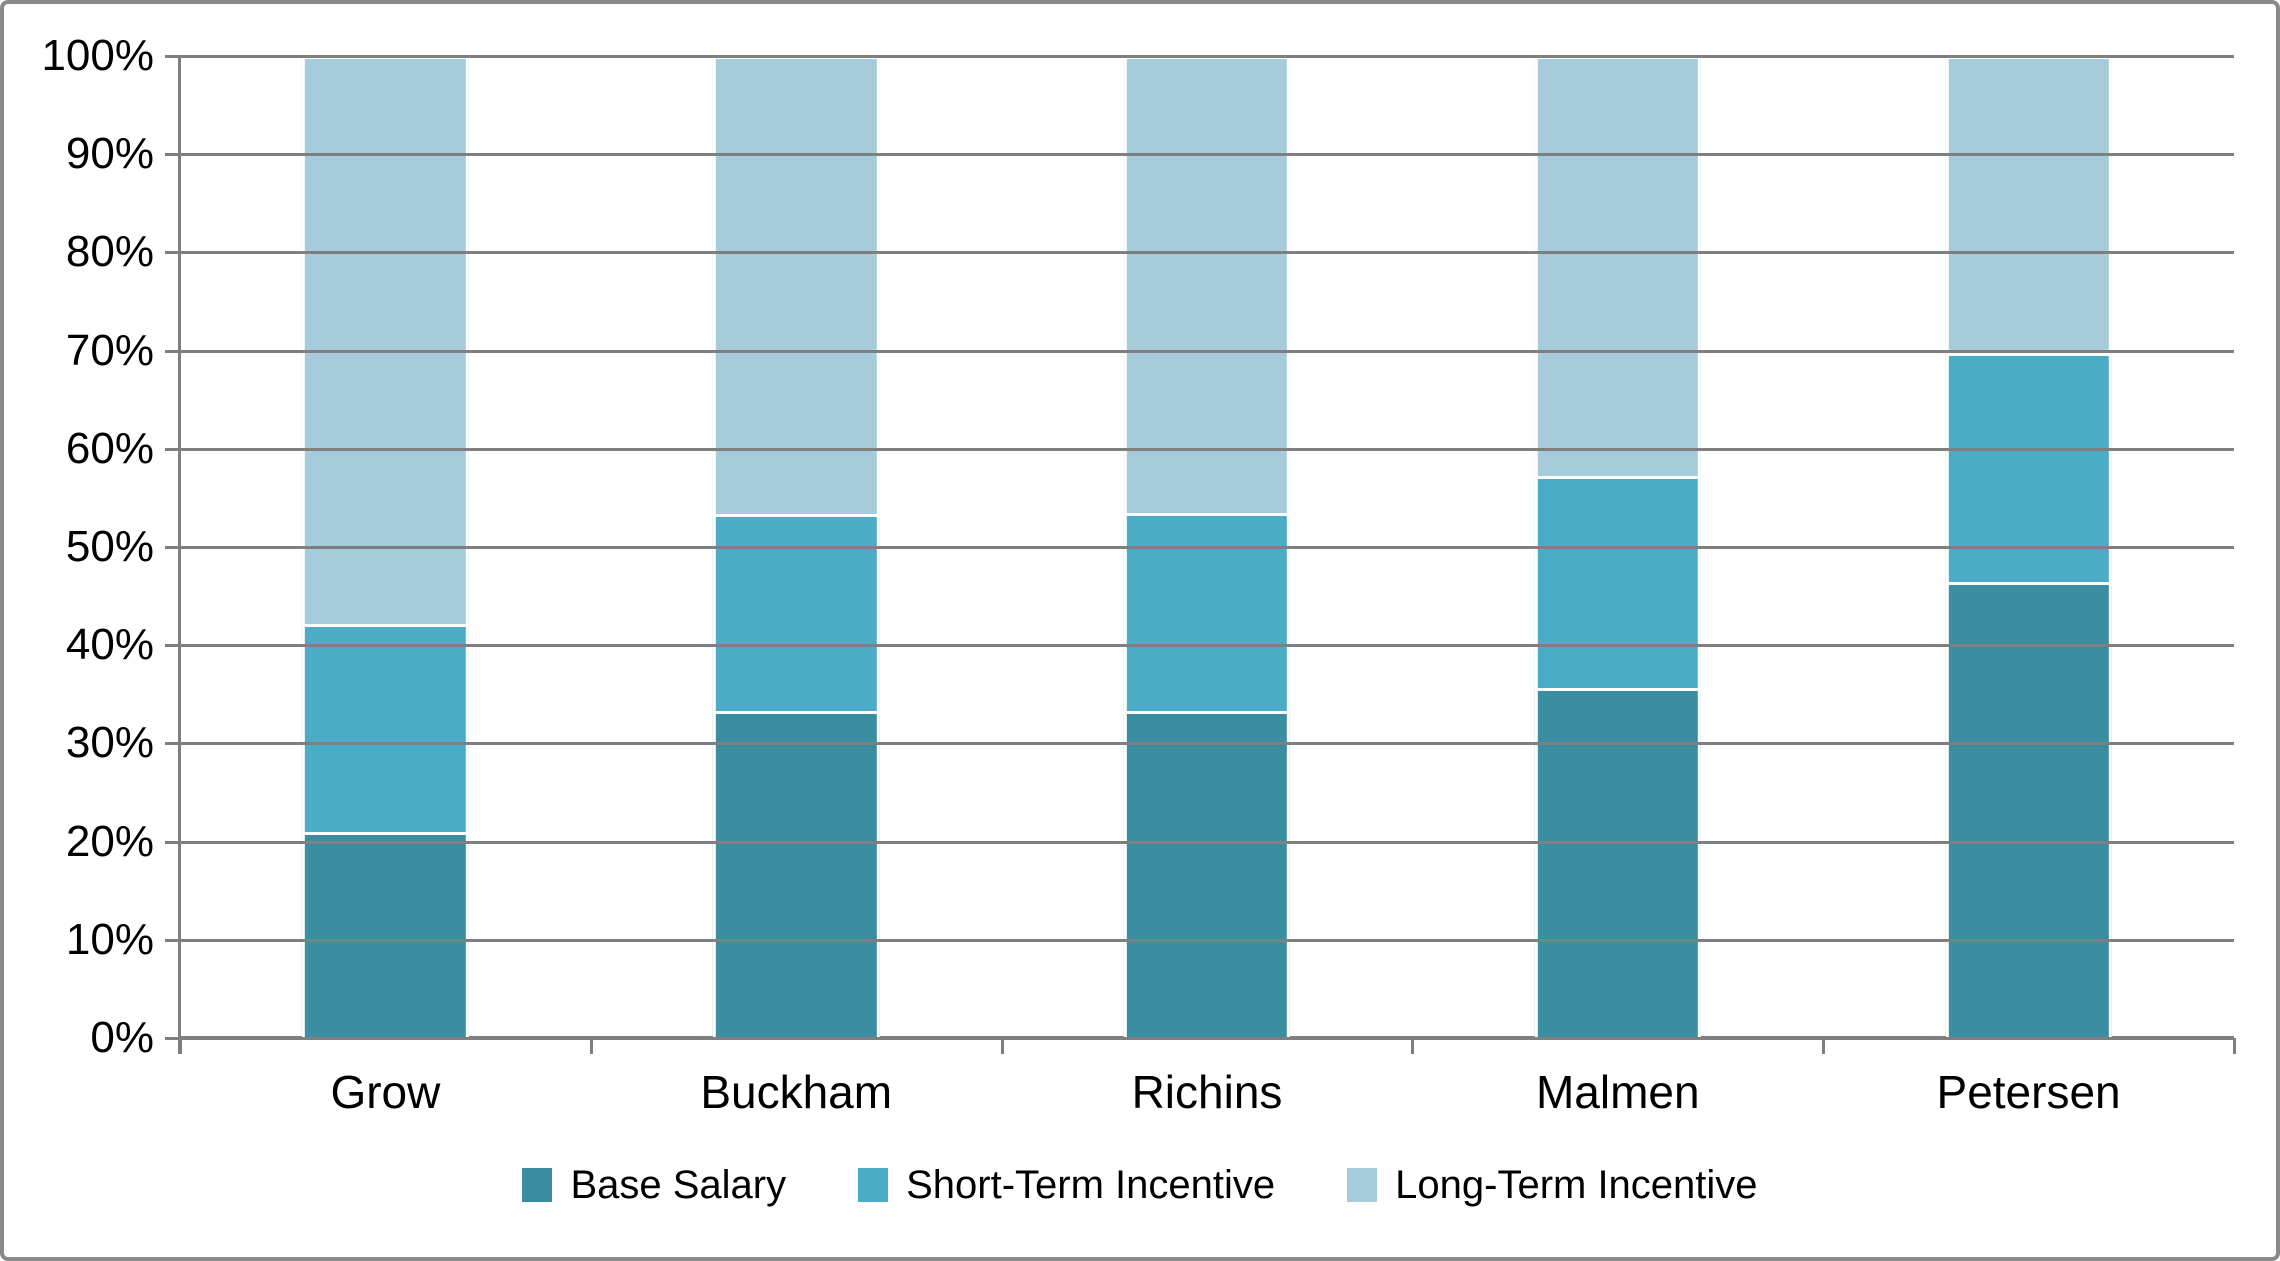 The width and height of the screenshot is (2280, 1261). Describe the element at coordinates (796, 1092) in the screenshot. I see `x-category-label: Buckham` at that location.